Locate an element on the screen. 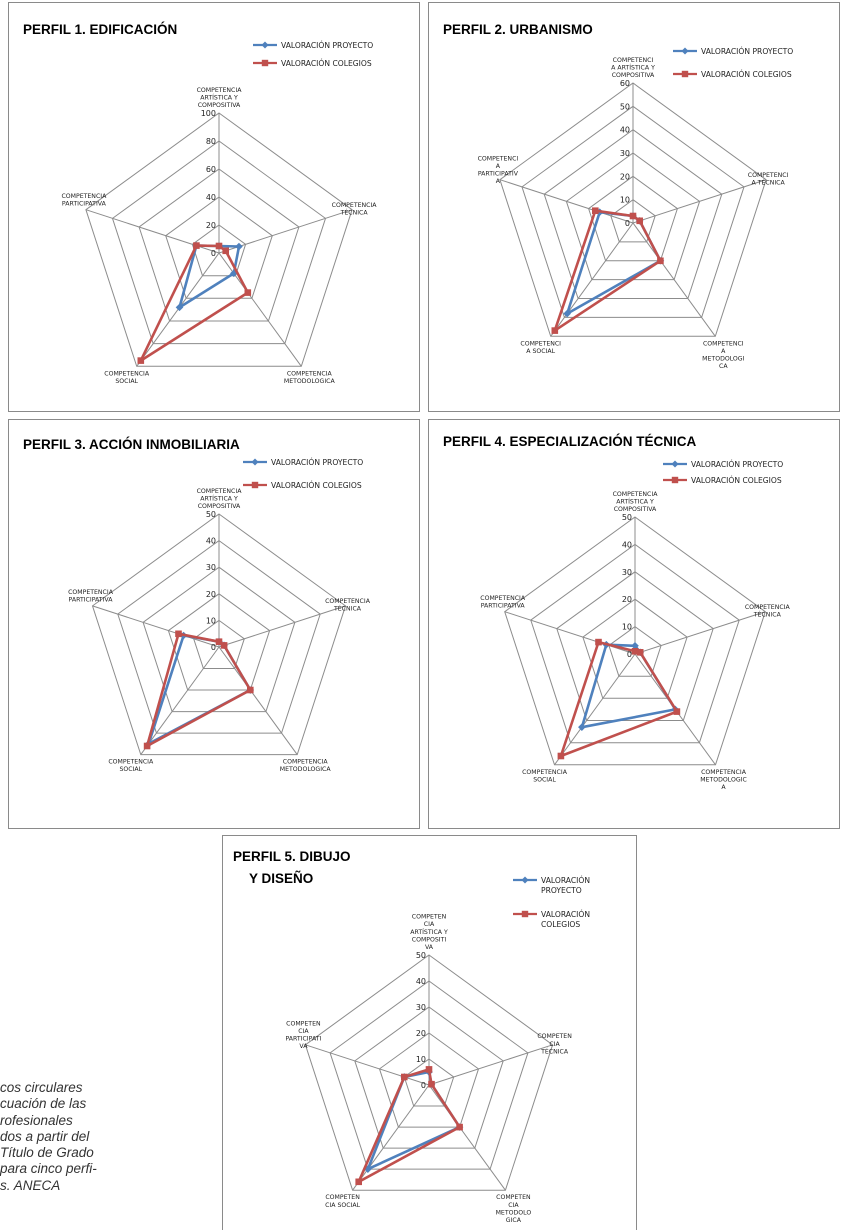  axis-label: METODOLOGIC is located at coordinates (723, 779).